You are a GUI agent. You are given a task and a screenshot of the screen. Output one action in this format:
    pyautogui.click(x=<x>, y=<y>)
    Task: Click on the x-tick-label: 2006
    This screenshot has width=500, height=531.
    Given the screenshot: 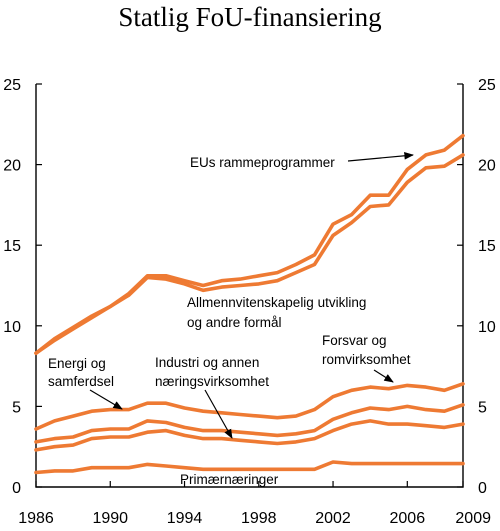 What is the action you would take?
    pyautogui.click(x=408, y=518)
    